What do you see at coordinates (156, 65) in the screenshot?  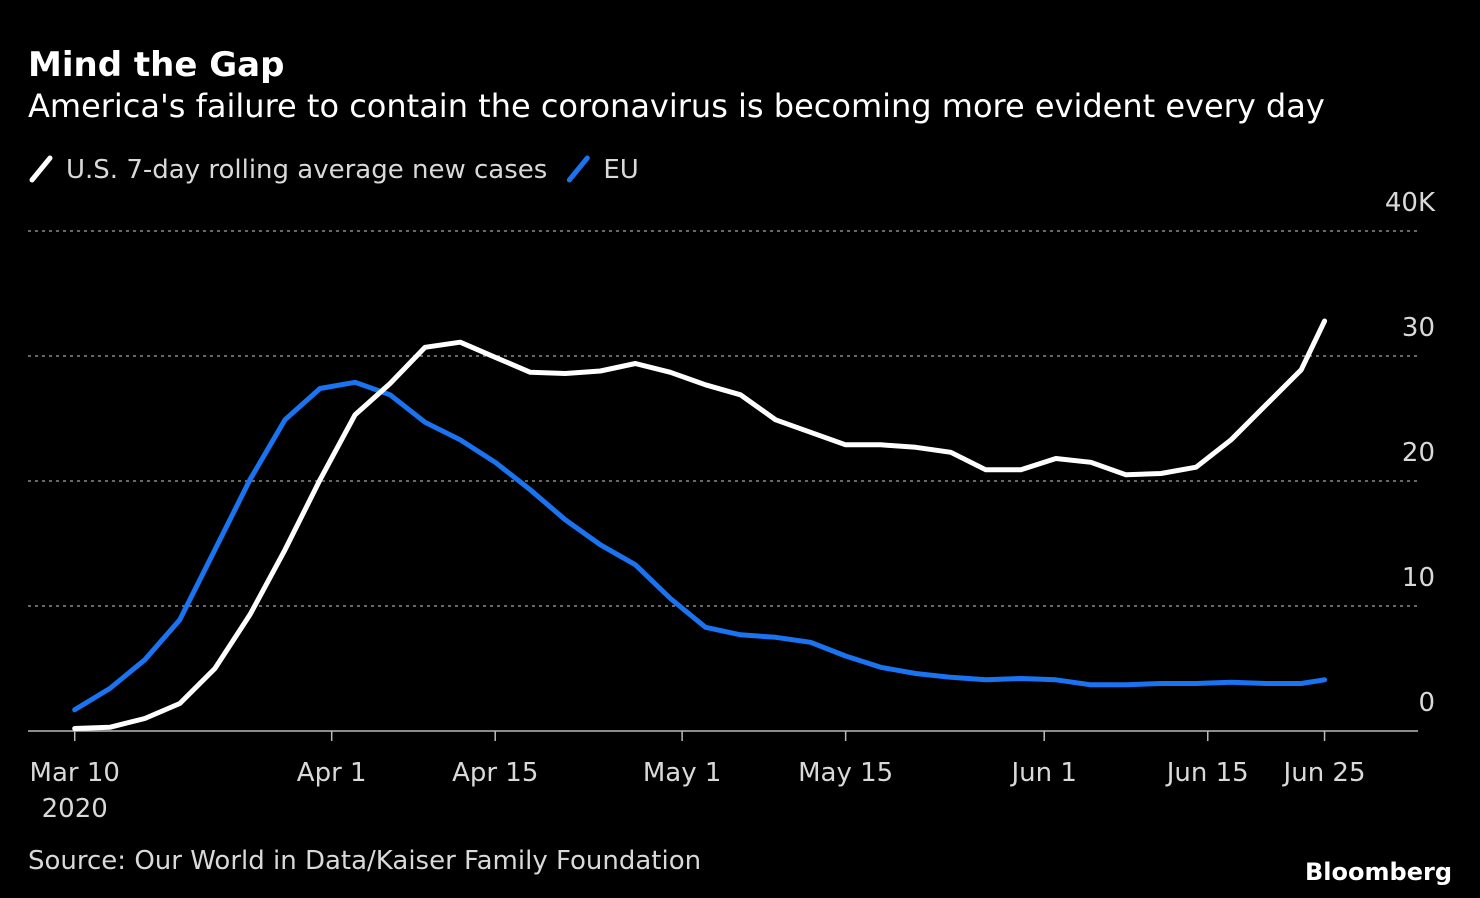 I see `chart-title: Mind the Gap` at bounding box center [156, 65].